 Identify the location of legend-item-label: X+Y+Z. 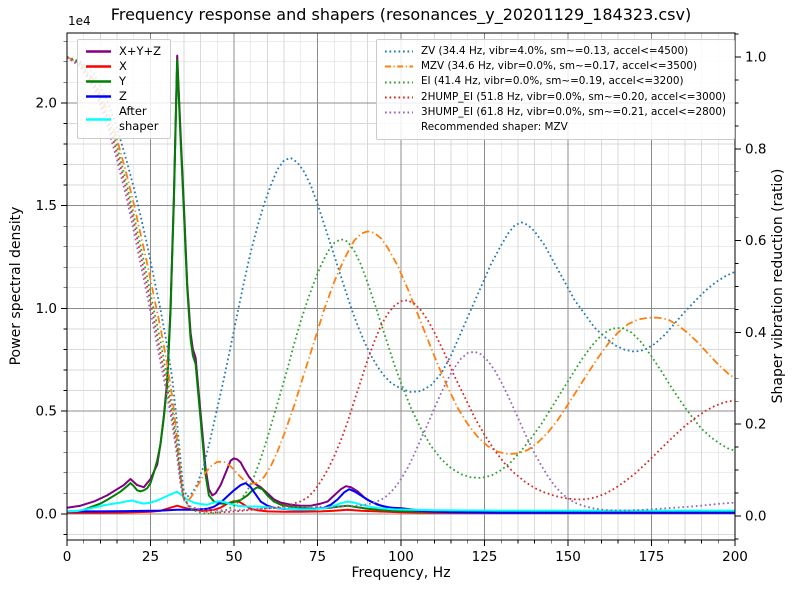
(140, 51).